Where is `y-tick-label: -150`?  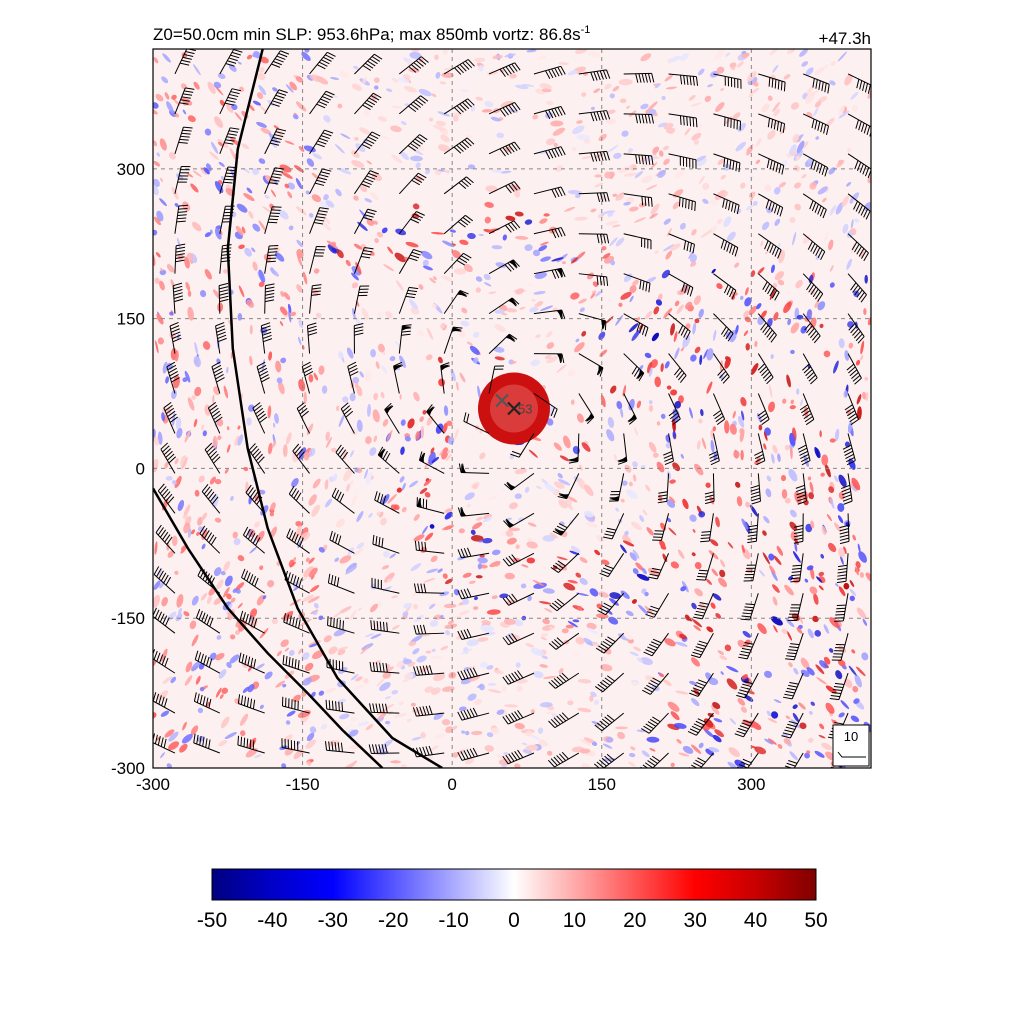 y-tick-label: -150 is located at coordinates (128, 618).